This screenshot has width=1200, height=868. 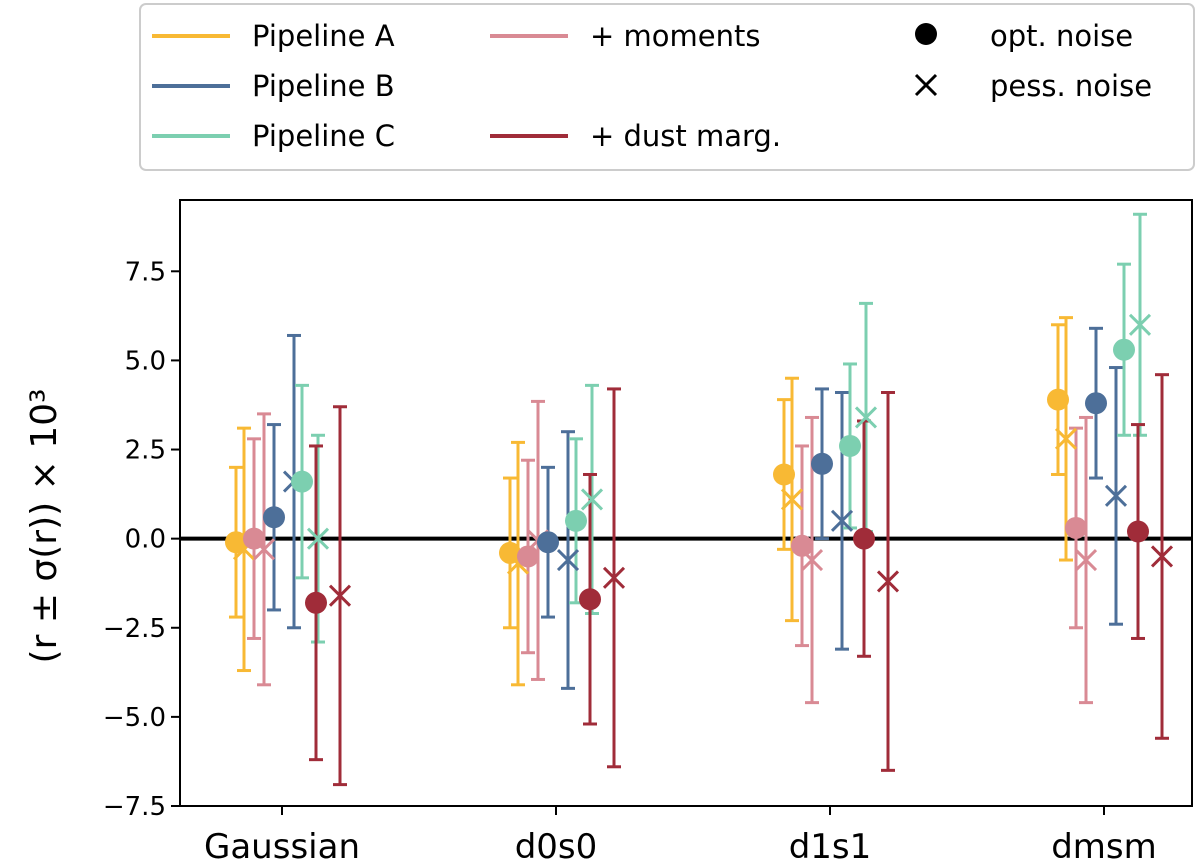 I want to click on pipeline-c-d1s1-pess-point, so click(x=866, y=417).